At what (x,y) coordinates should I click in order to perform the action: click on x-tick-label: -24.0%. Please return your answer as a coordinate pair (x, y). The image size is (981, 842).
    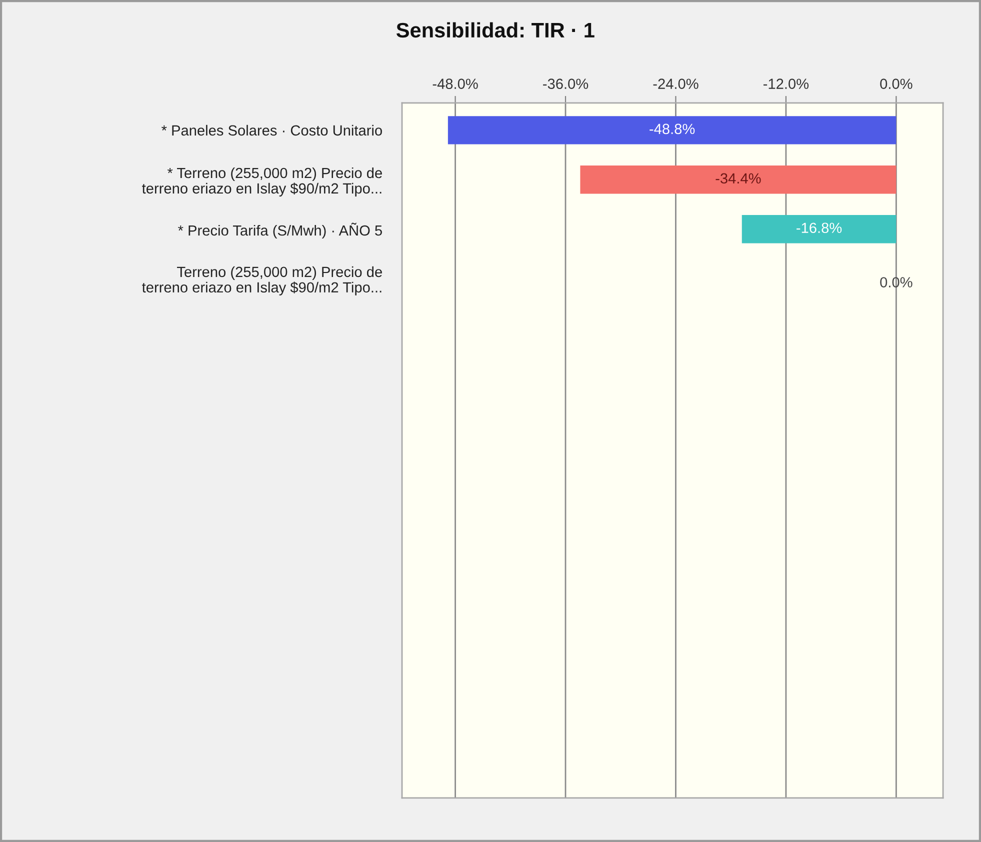
    Looking at the image, I should click on (675, 83).